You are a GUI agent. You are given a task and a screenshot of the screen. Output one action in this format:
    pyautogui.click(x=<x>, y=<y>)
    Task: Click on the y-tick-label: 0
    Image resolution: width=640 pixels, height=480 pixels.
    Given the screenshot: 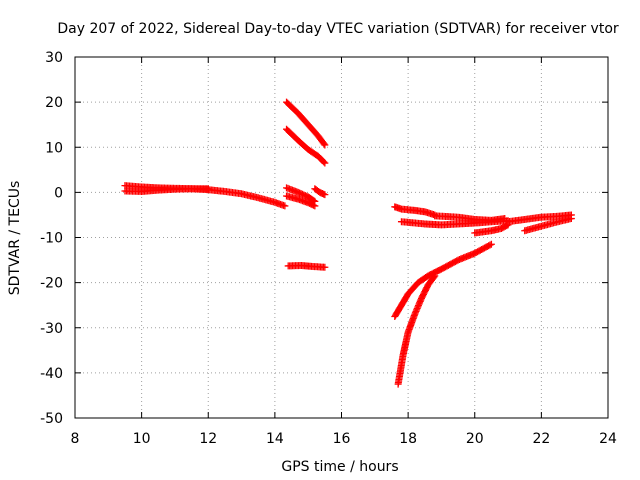 What is the action you would take?
    pyautogui.click(x=58, y=193)
    